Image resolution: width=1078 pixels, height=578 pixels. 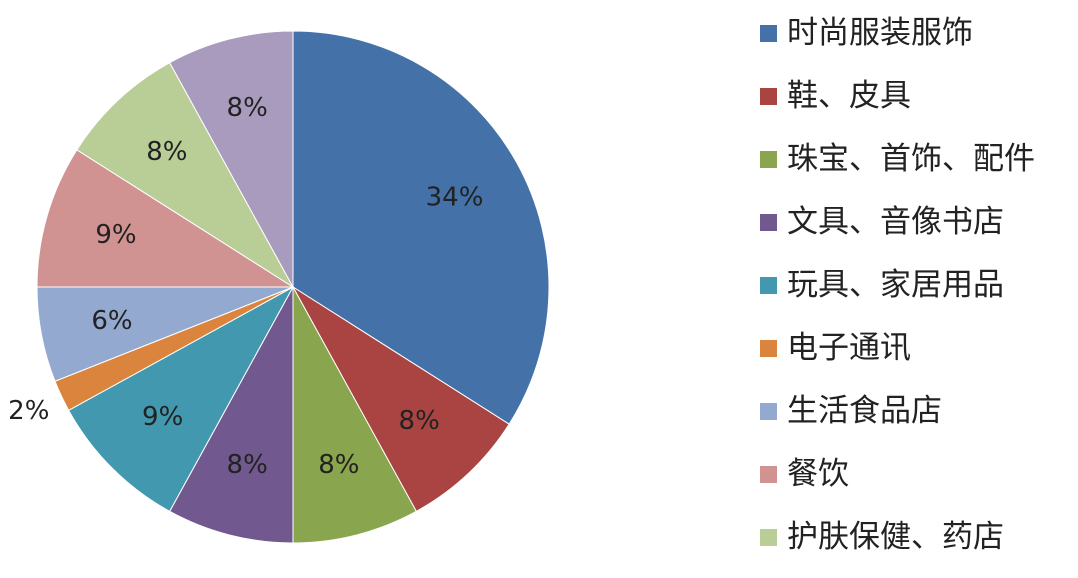 I want to click on slice-data-label-6: 6%, so click(x=111, y=321).